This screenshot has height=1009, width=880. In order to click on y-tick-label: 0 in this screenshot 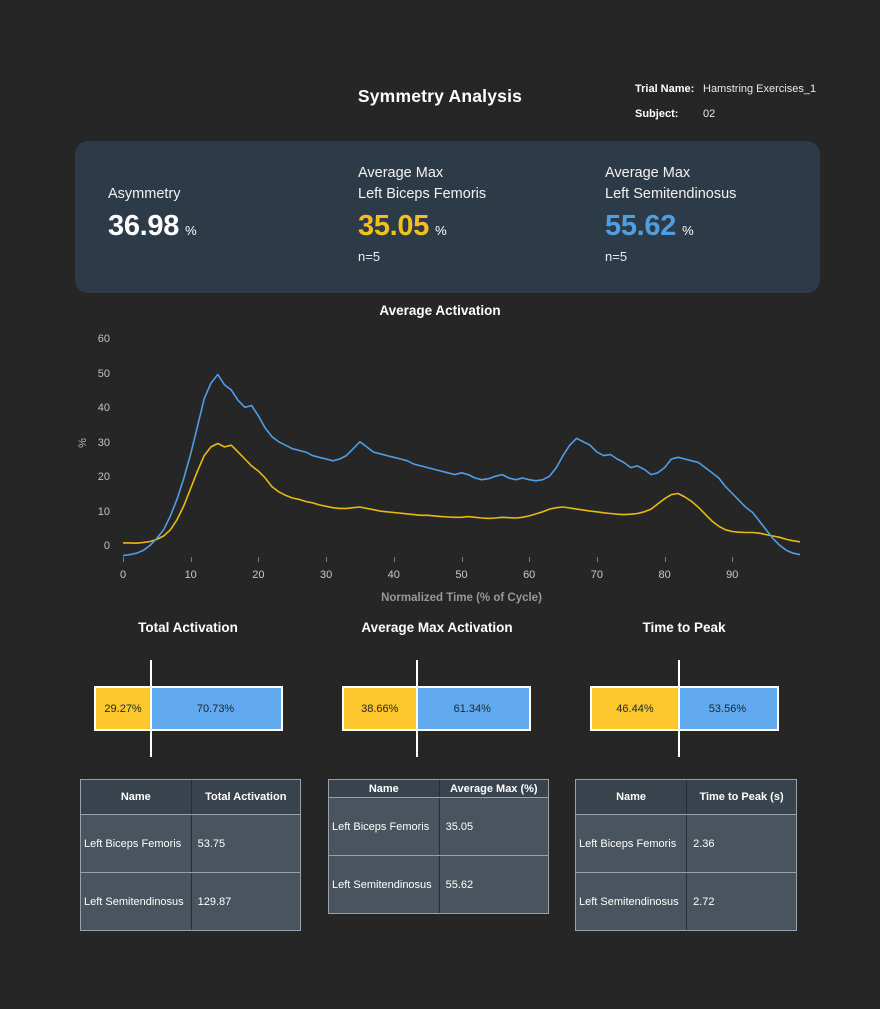, I will do `click(106, 546)`.